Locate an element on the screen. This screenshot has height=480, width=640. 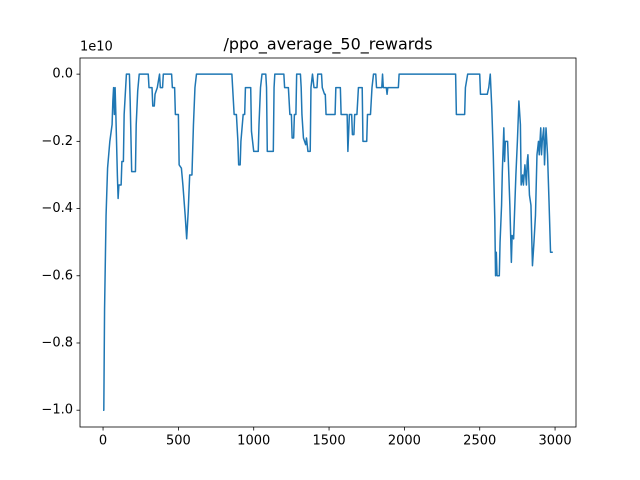
offset-label: 1e10 is located at coordinates (96, 47).